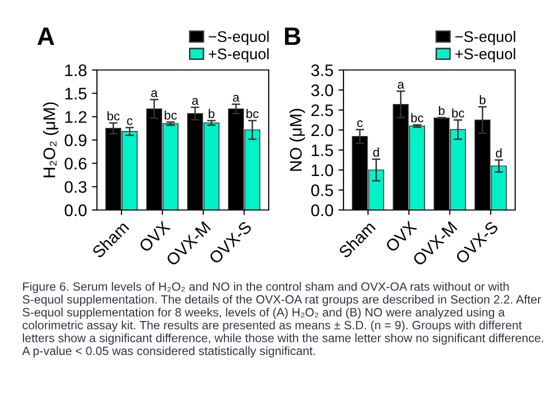 This screenshot has height=400, width=554. Describe the element at coordinates (75, 140) in the screenshot. I see `y-tick-label: 0.9` at that location.